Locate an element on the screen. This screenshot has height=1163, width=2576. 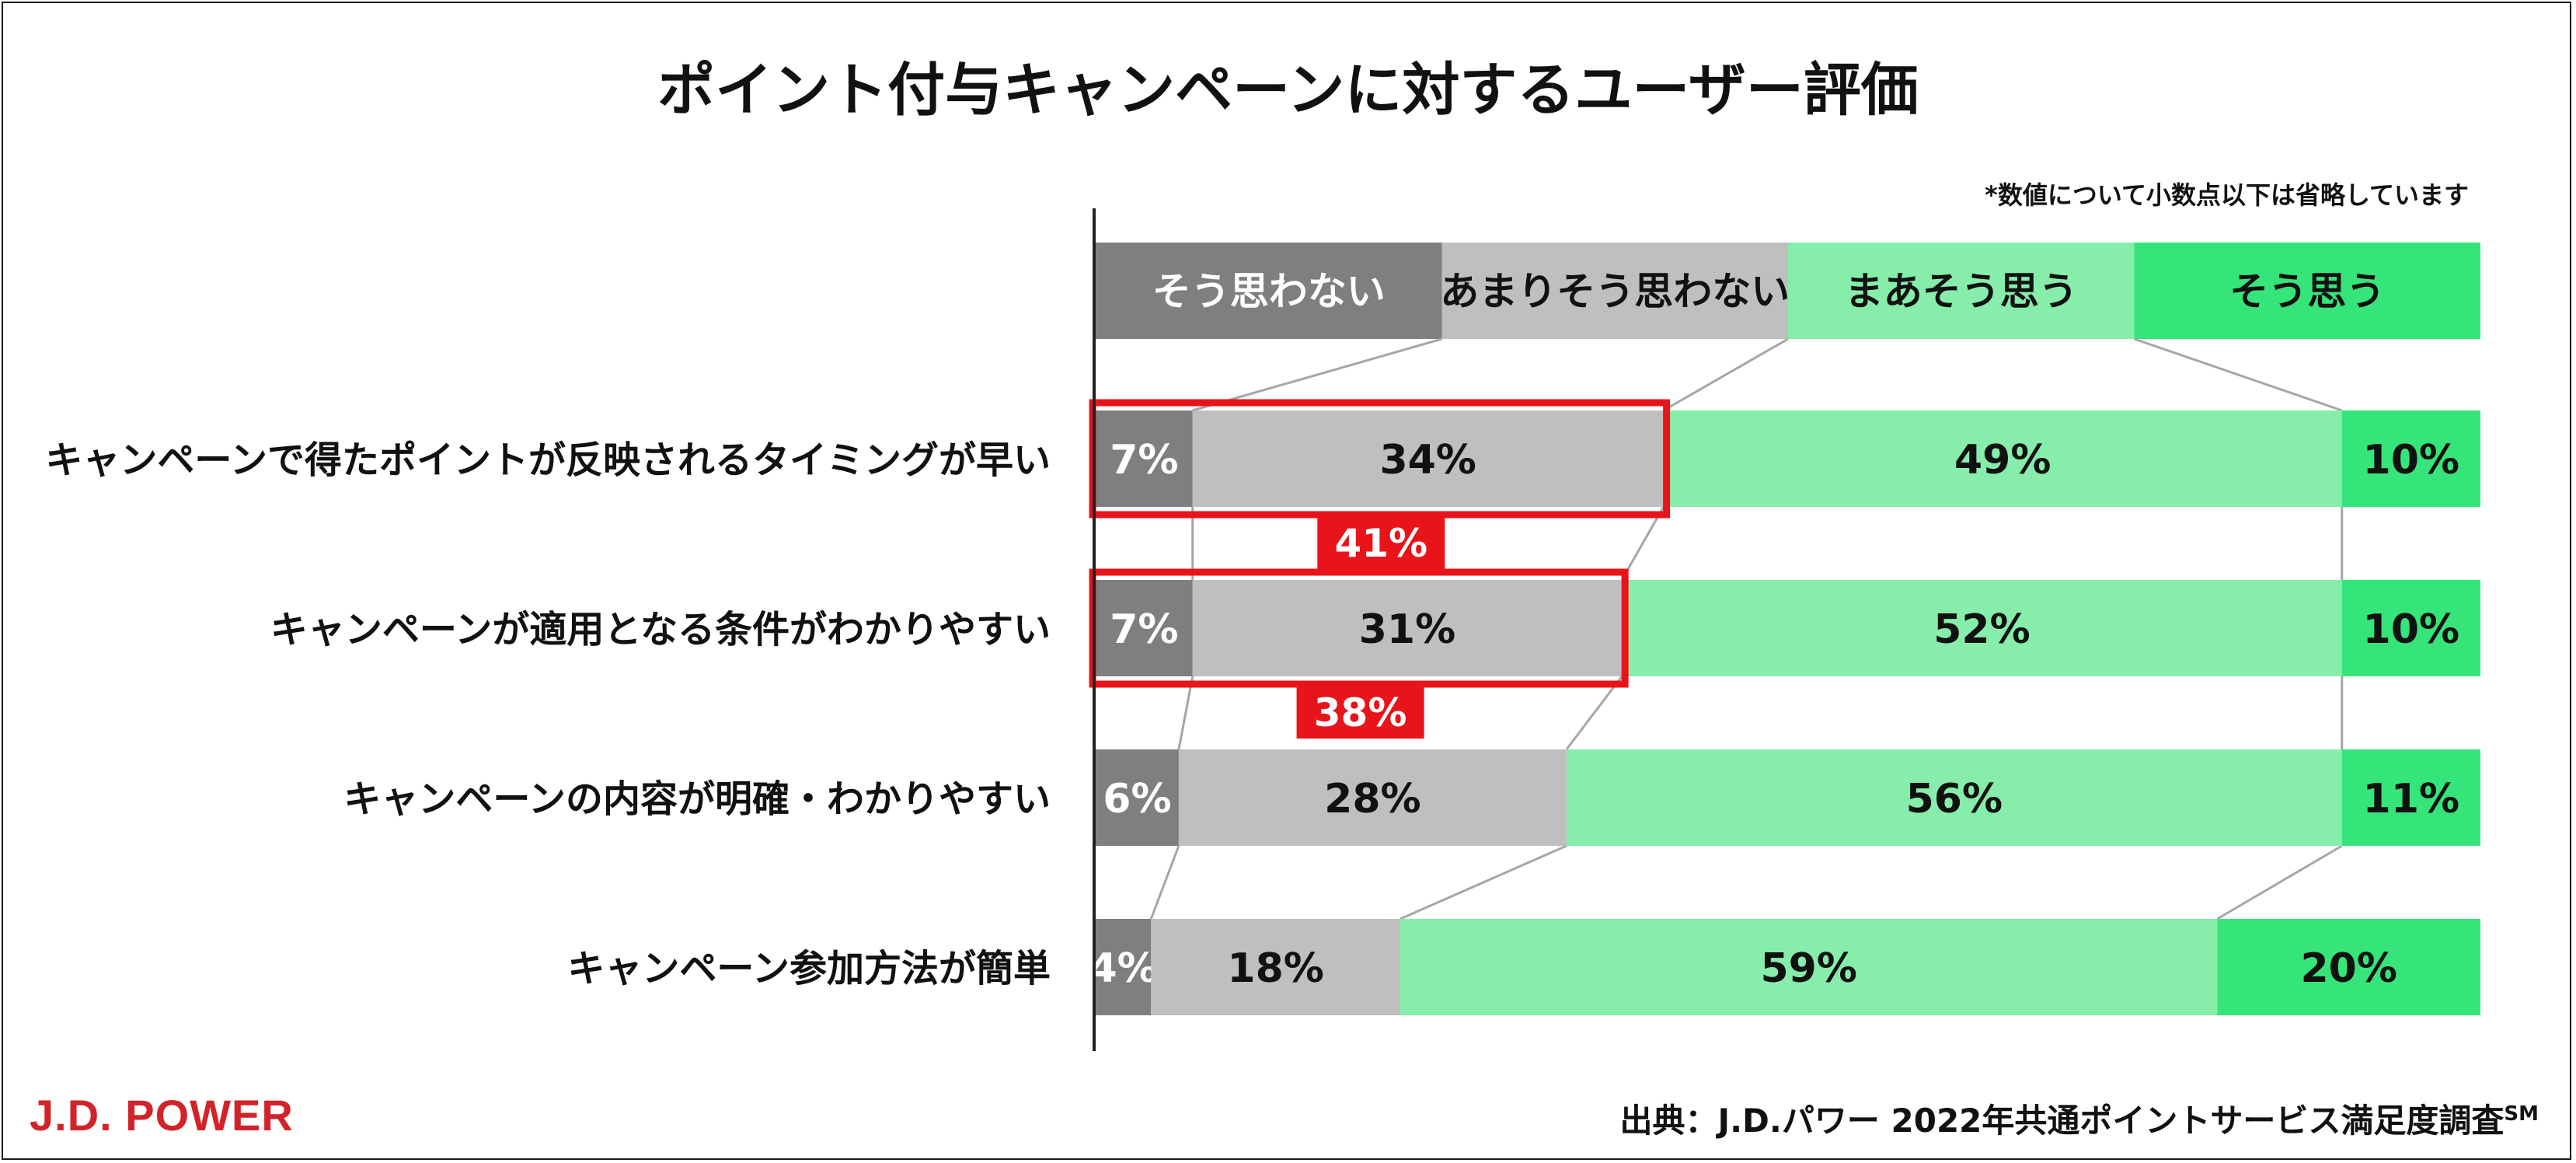
bar-label-row0-0: 7% is located at coordinates (1144, 460).